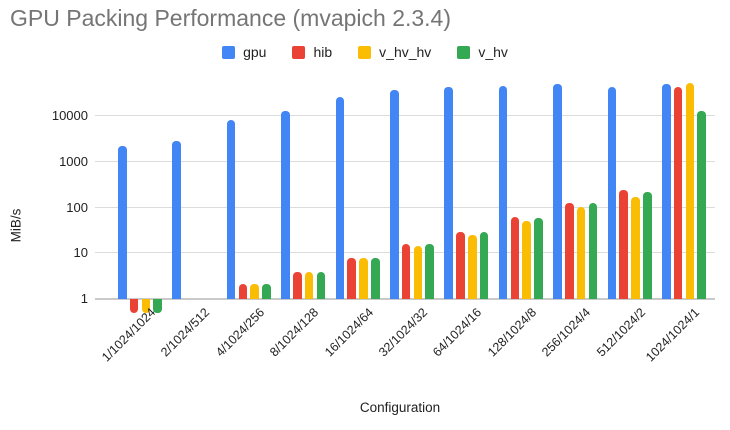  What do you see at coordinates (122, 222) in the screenshot?
I see `bar-gpu-1/1024/1024` at bounding box center [122, 222].